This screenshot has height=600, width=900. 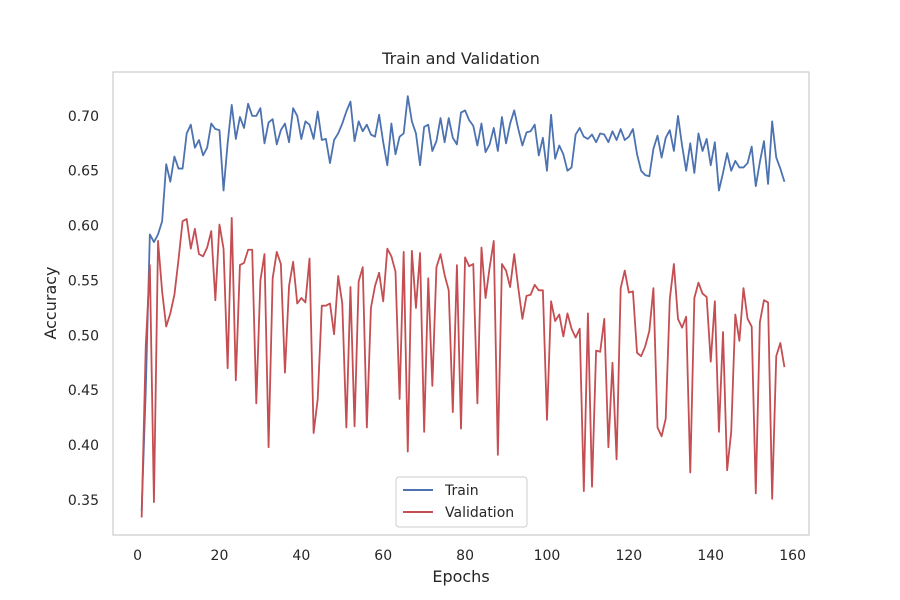 What do you see at coordinates (479, 513) in the screenshot?
I see `legend-label-validation: Validation` at bounding box center [479, 513].